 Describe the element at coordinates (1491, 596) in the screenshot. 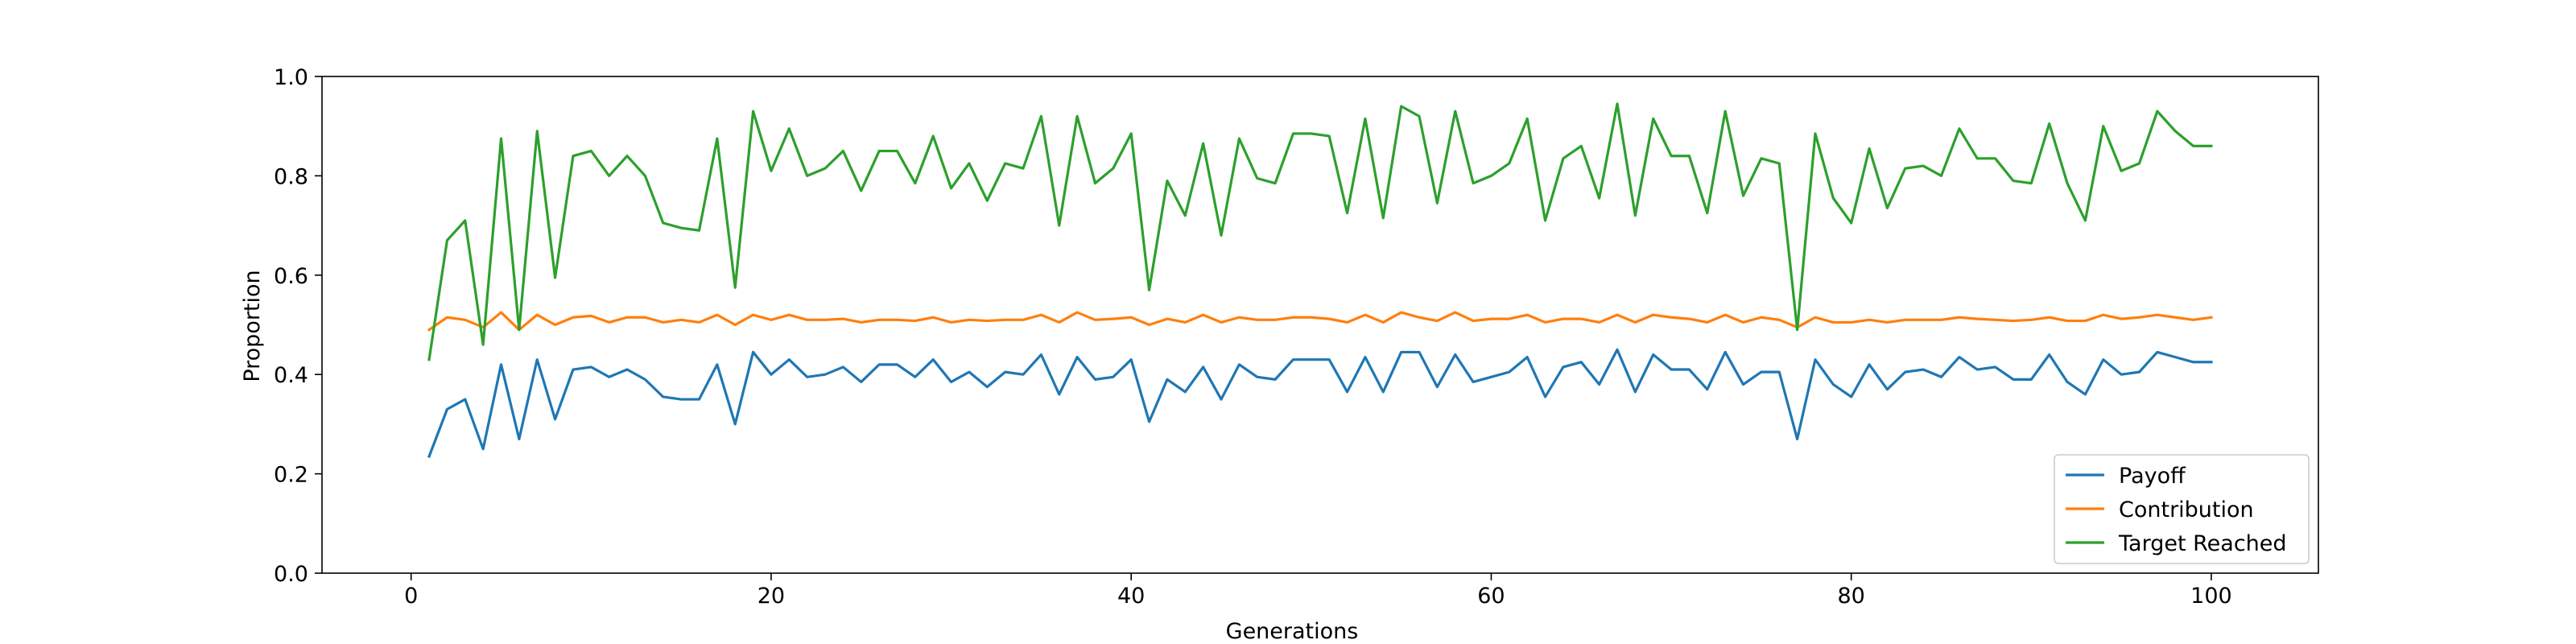

I see `x-tick-label: 60` at that location.